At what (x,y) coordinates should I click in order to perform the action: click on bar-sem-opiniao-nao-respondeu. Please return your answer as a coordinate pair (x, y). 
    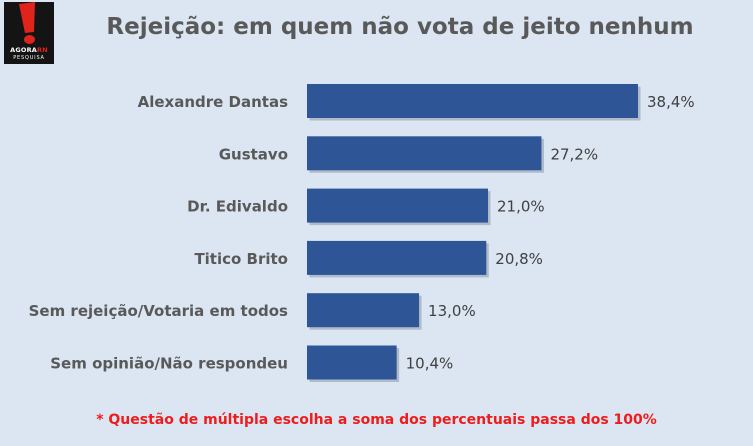
    Looking at the image, I should click on (352, 362).